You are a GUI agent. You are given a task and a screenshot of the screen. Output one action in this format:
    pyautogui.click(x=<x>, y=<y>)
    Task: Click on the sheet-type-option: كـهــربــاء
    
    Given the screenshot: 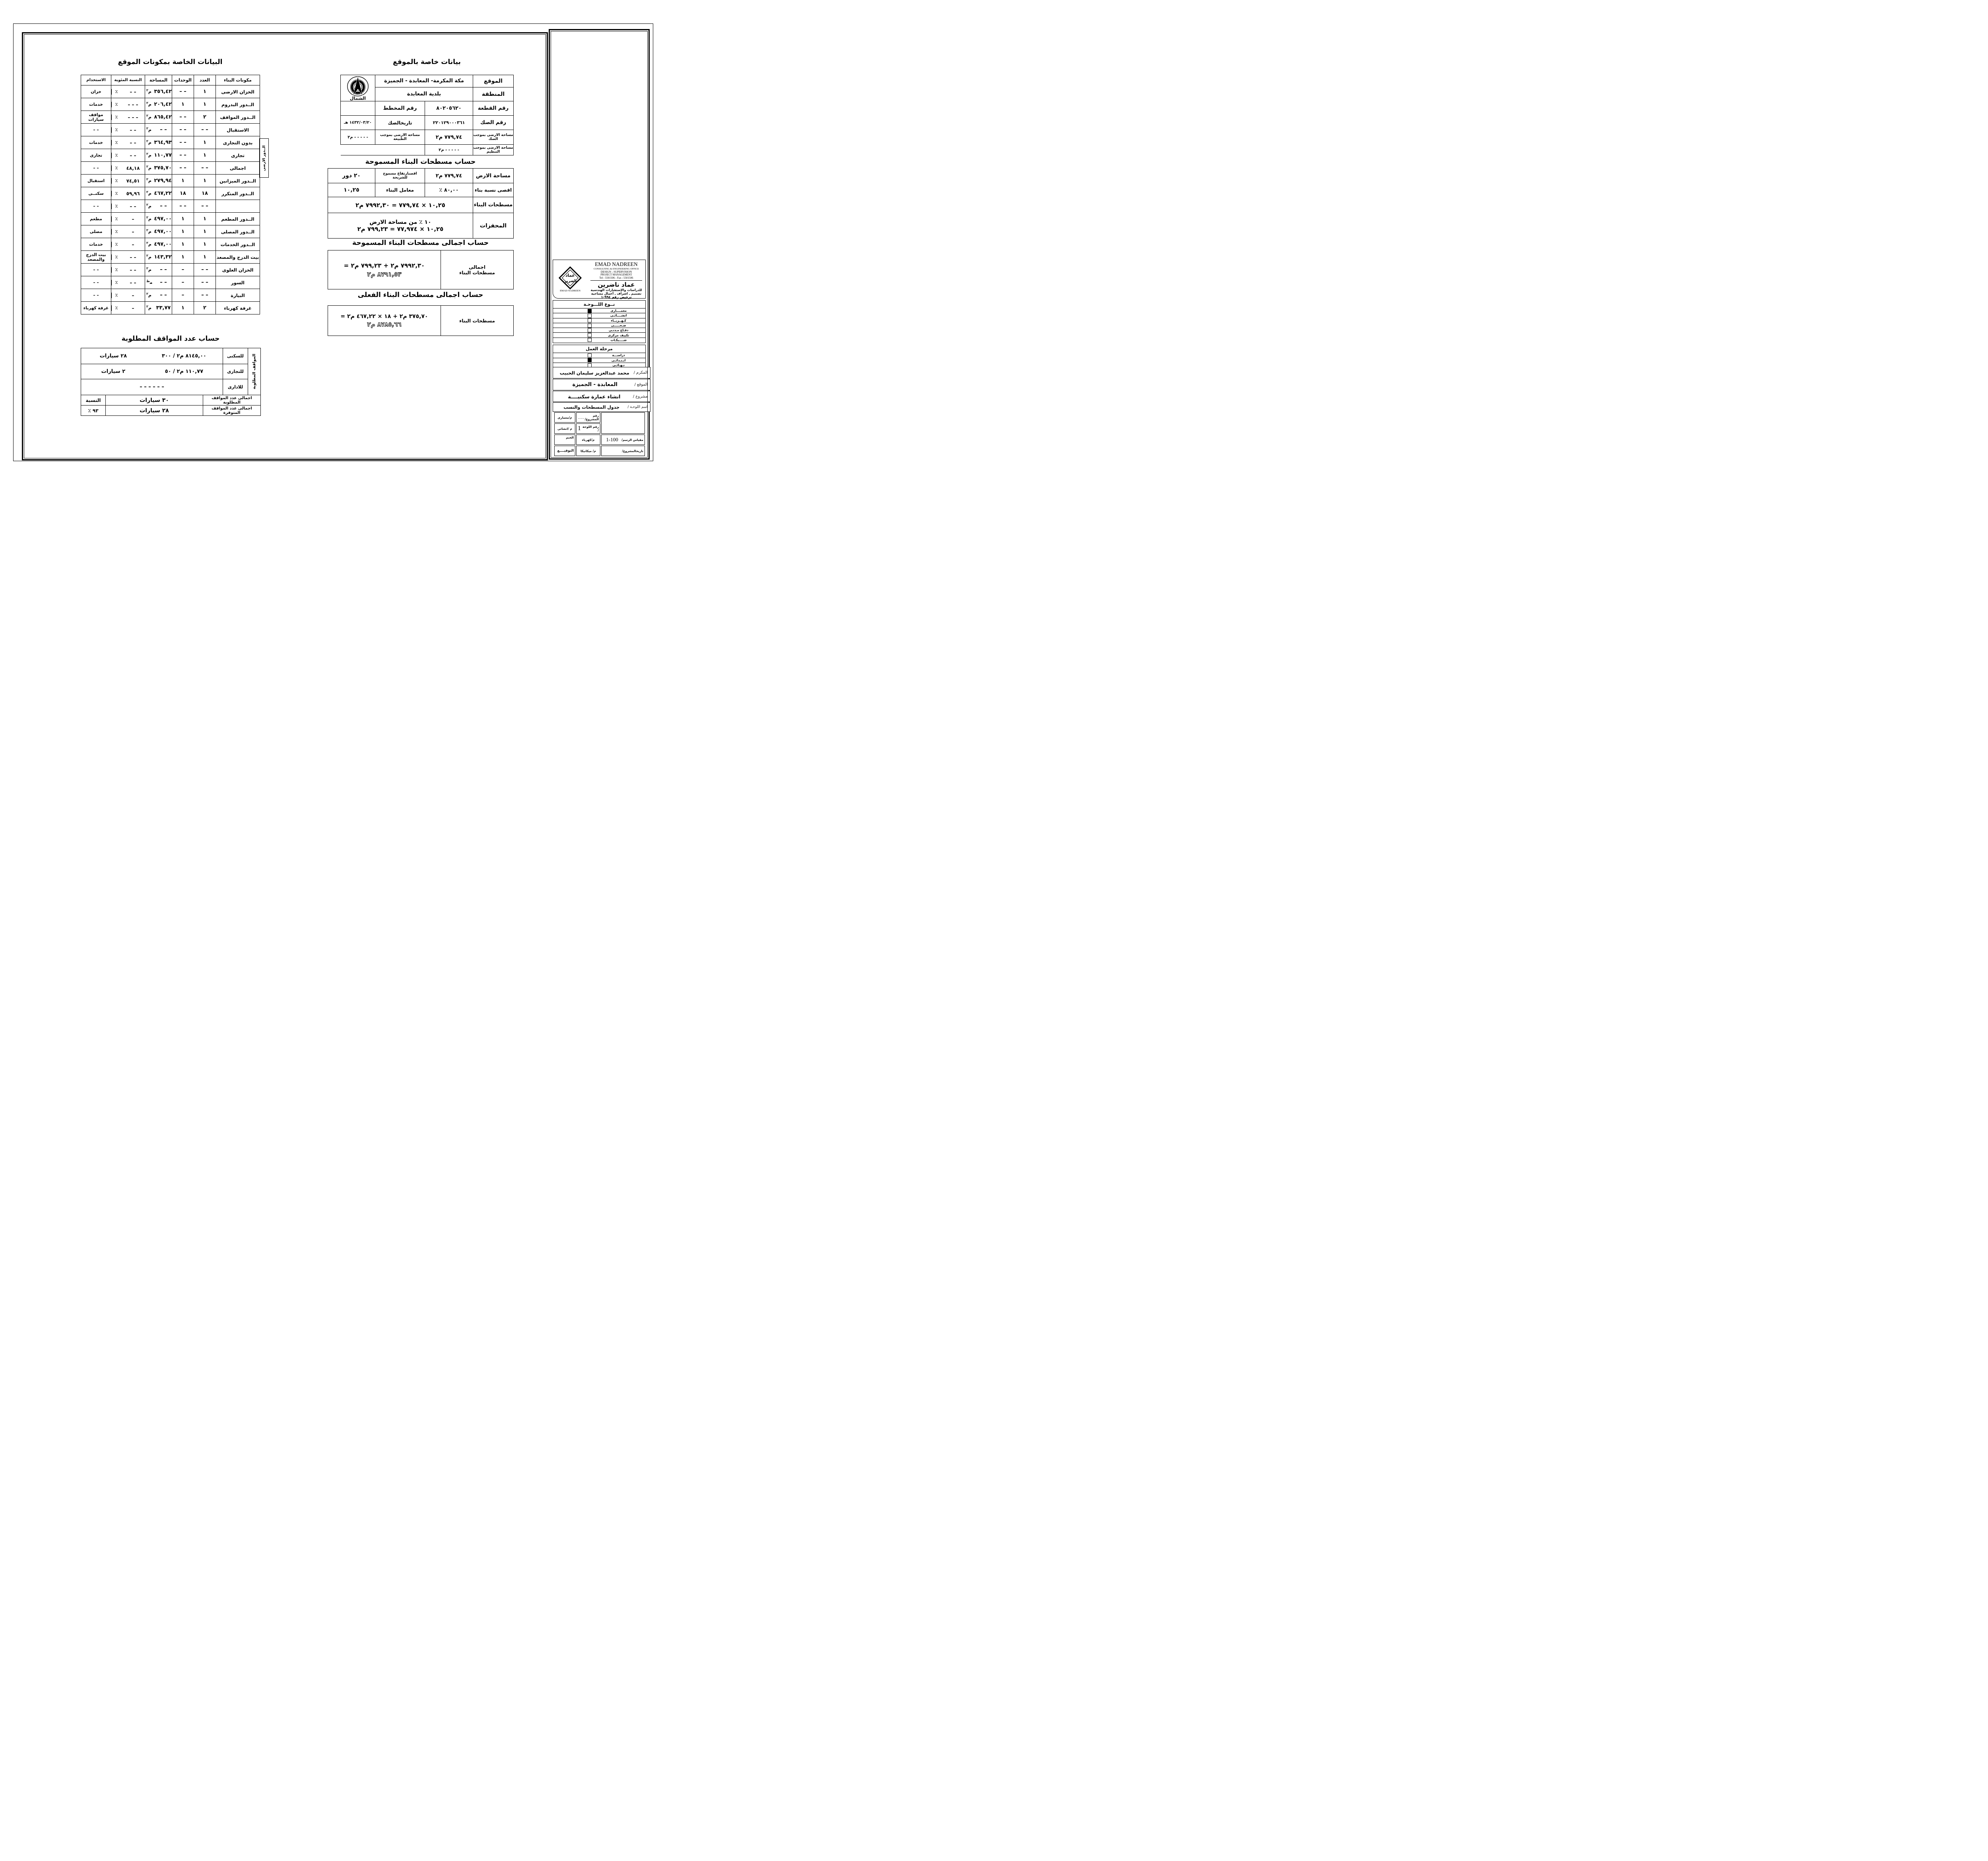 What is the action you would take?
    pyautogui.click(x=599, y=321)
    